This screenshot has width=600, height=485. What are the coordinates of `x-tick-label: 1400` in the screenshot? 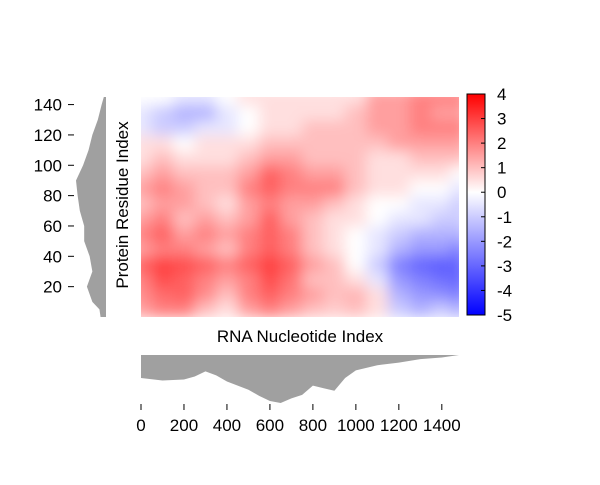 It's located at (442, 425).